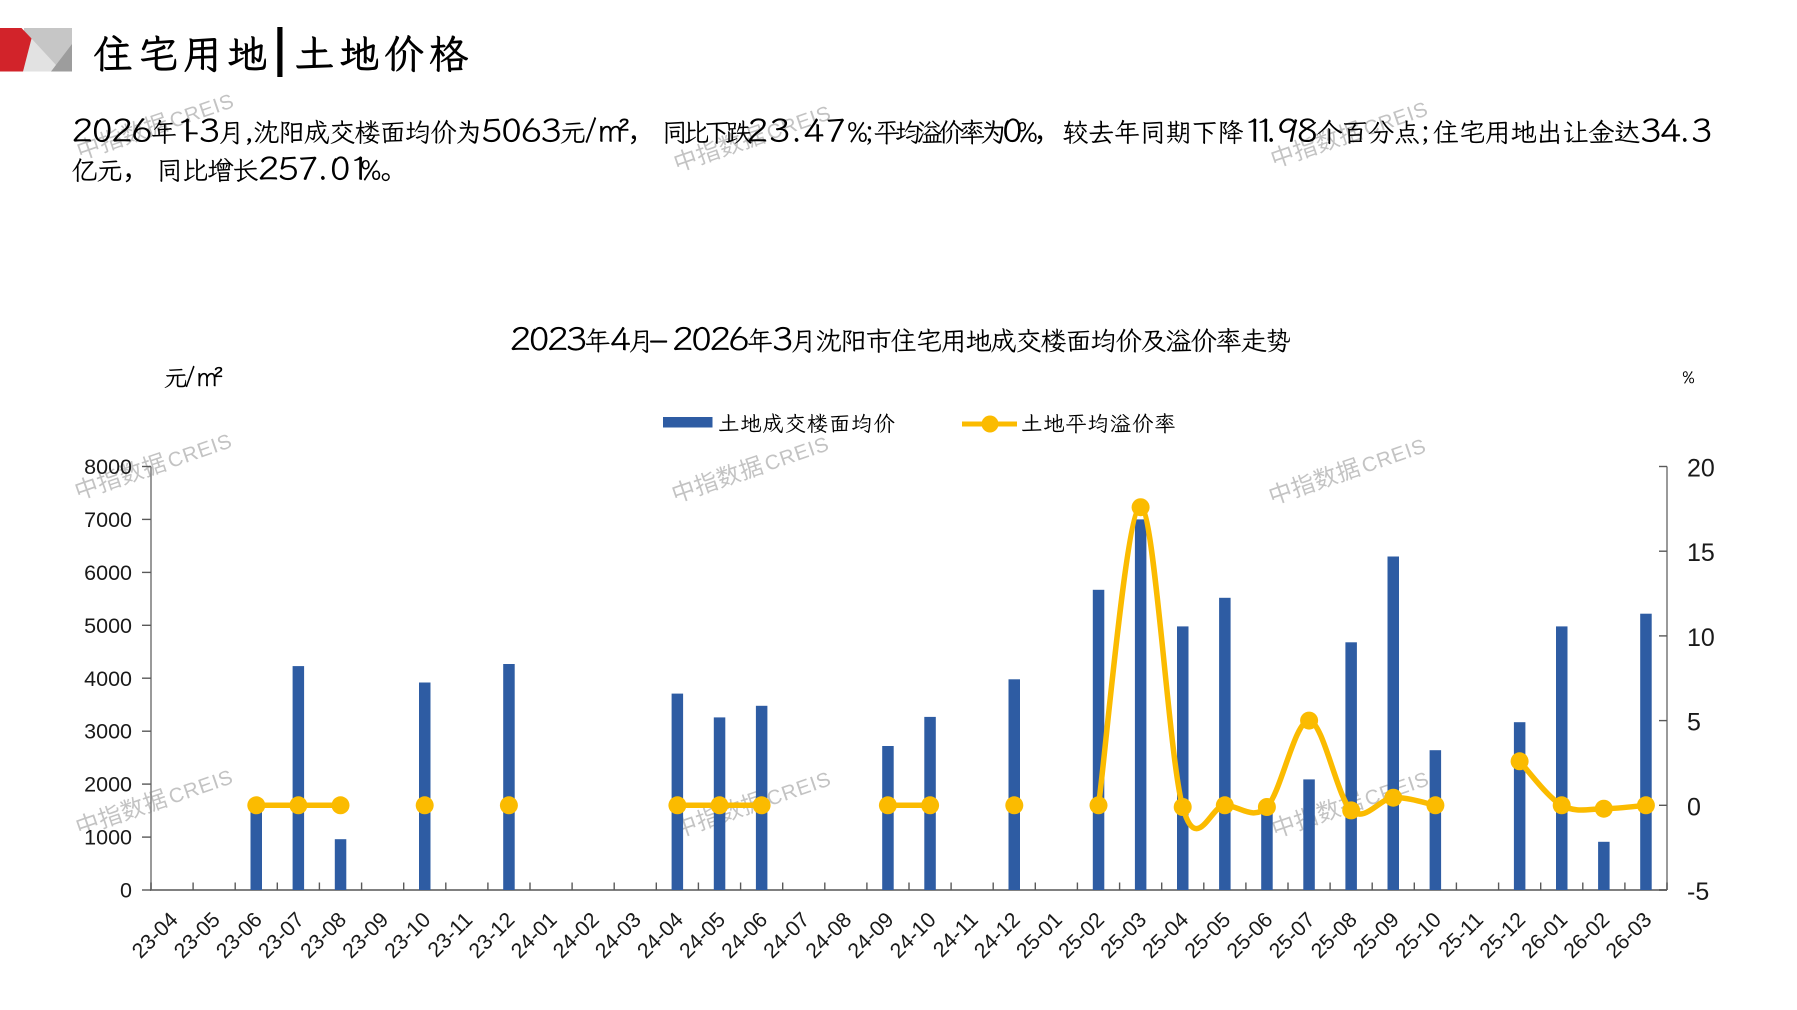 The image size is (1797, 1010). What do you see at coordinates (108, 785) in the screenshot?
I see `svg-text: 2000` at bounding box center [108, 785].